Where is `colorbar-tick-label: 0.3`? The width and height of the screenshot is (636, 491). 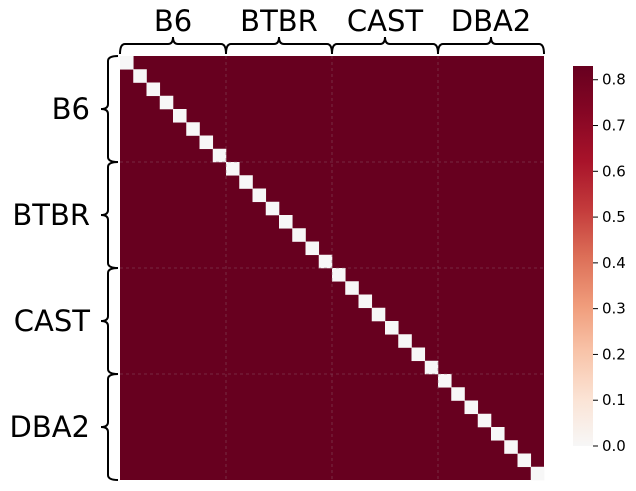
colorbar-tick-label: 0.3 is located at coordinates (614, 309).